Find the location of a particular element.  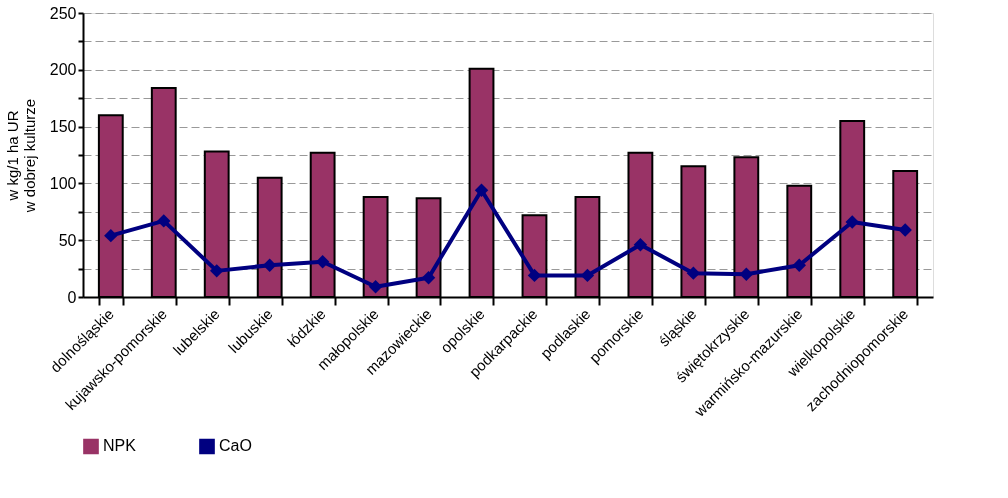

legend-label: NPK is located at coordinates (120, 446).